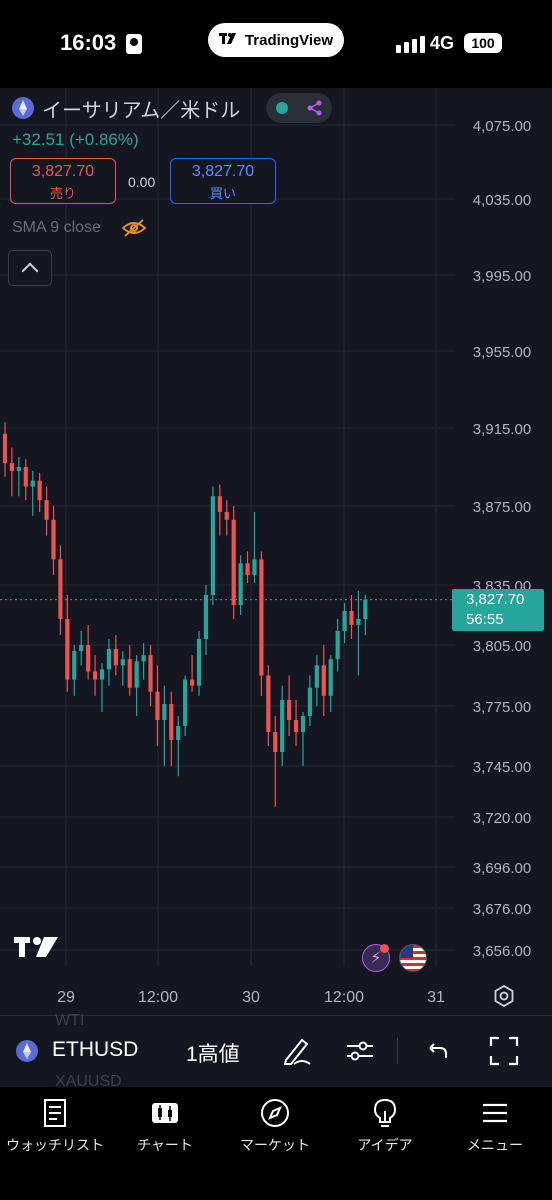 The width and height of the screenshot is (552, 1200). I want to click on indicator-row: SMA 9 close, so click(79, 228).